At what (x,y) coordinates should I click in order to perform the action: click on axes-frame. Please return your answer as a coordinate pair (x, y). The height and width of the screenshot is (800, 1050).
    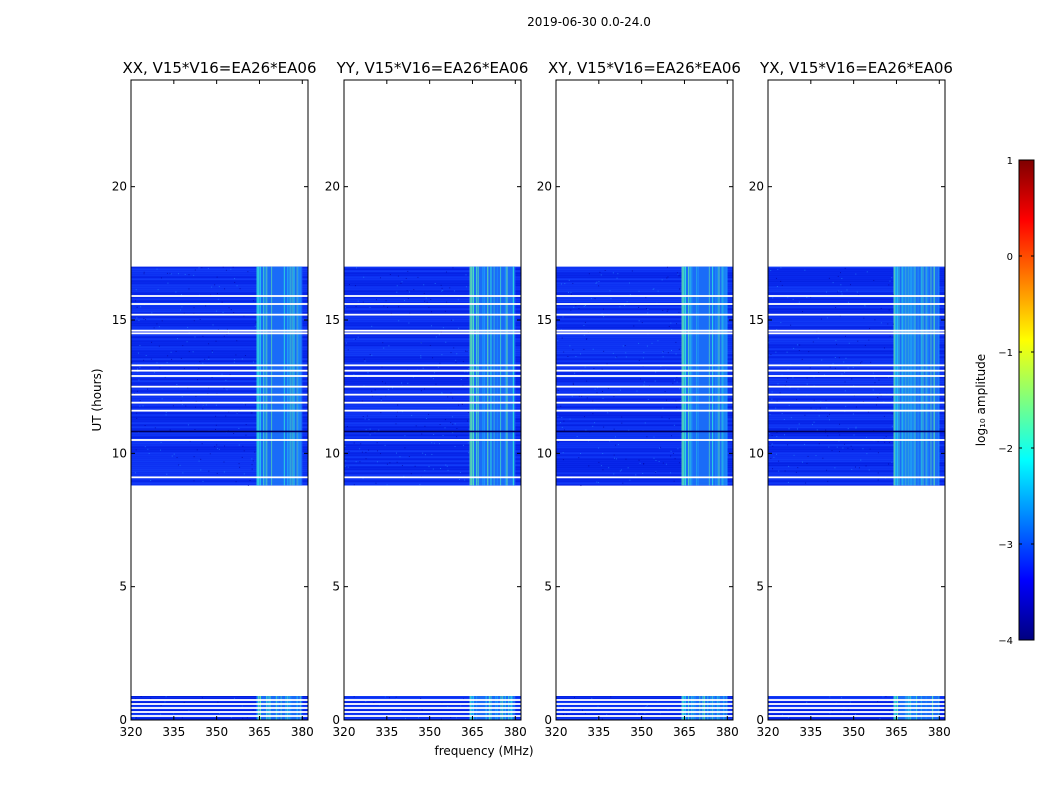
    Looking at the image, I should click on (856, 400).